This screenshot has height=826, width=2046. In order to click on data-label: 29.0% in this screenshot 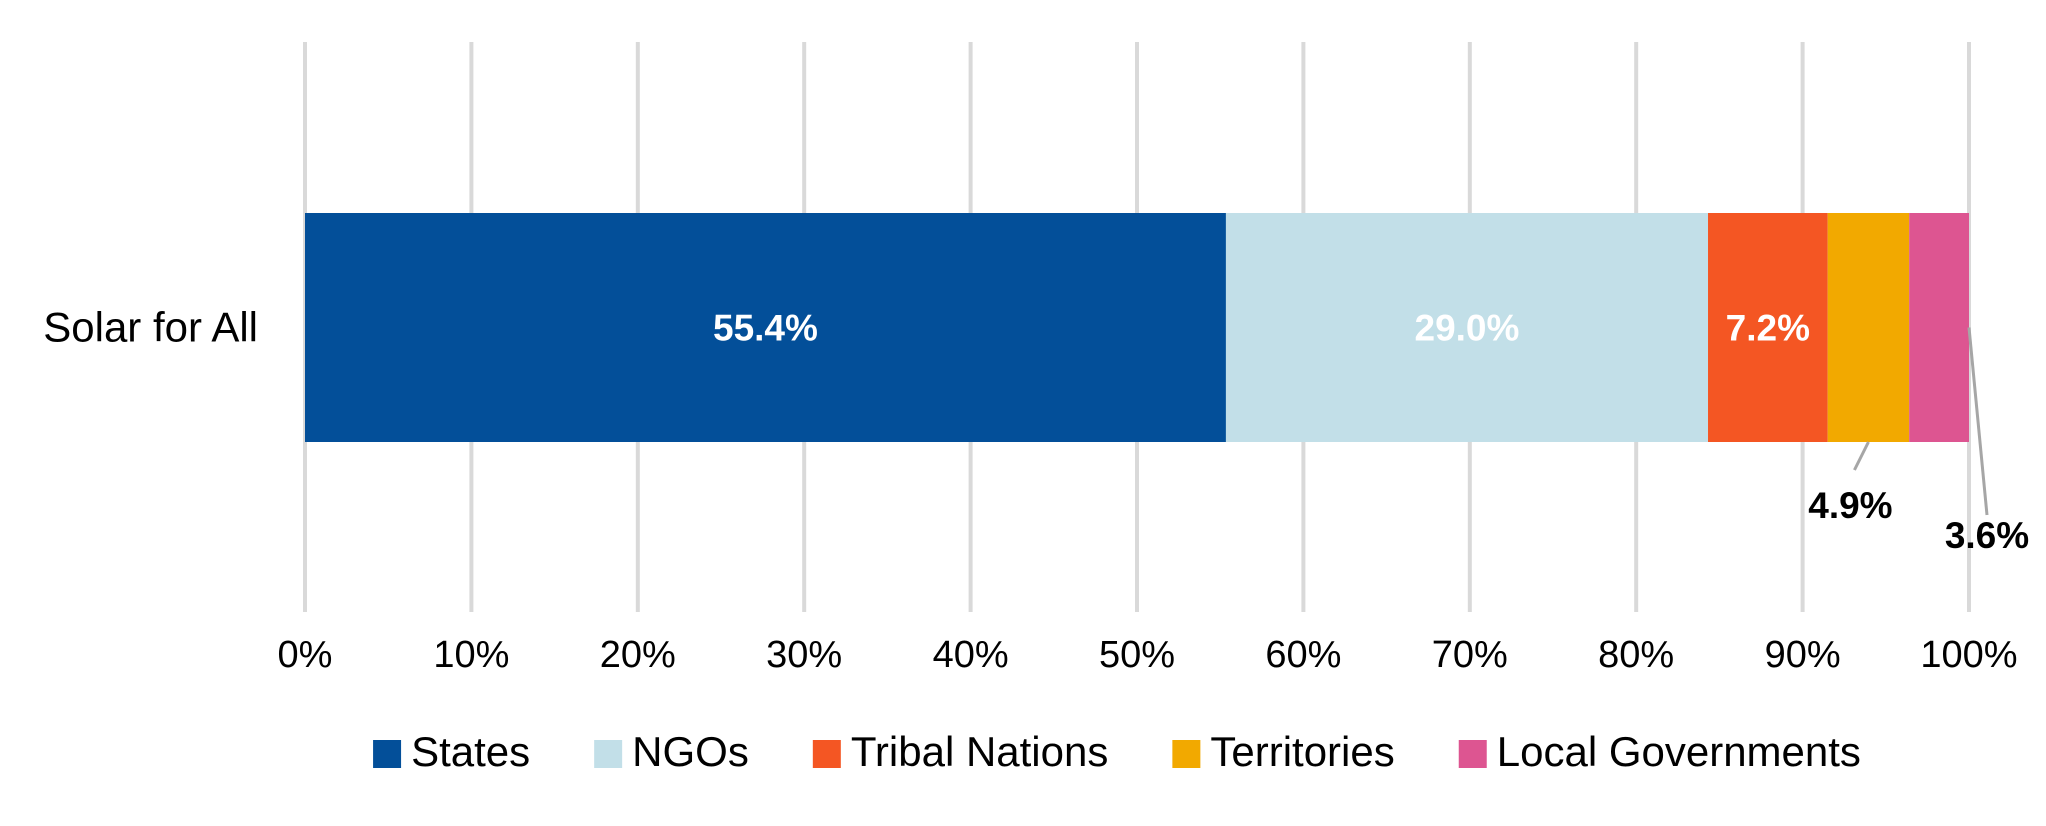, I will do `click(1467, 328)`.